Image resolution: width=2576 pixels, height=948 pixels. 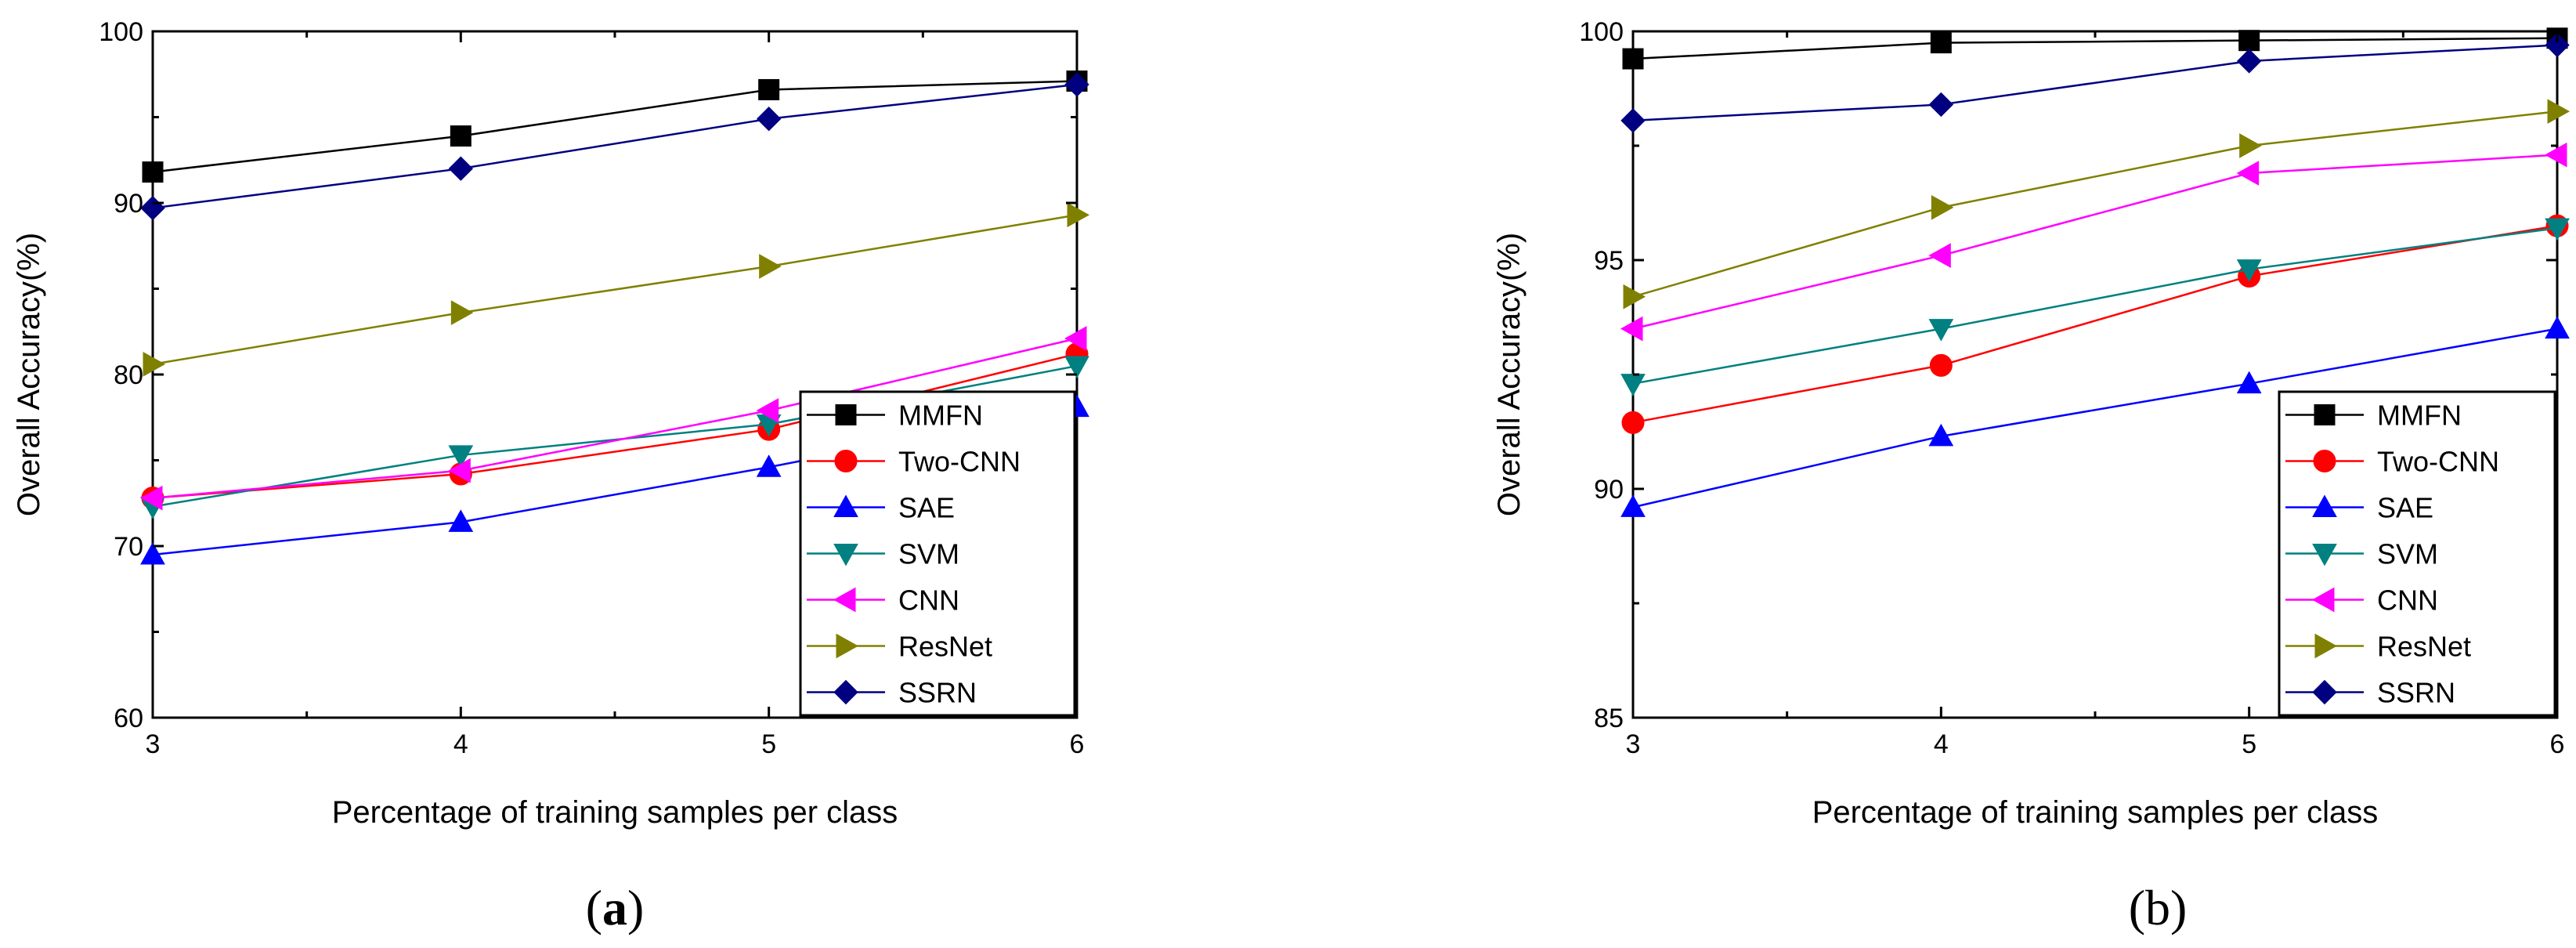 I want to click on panel-caption: (b), so click(x=2158, y=908).